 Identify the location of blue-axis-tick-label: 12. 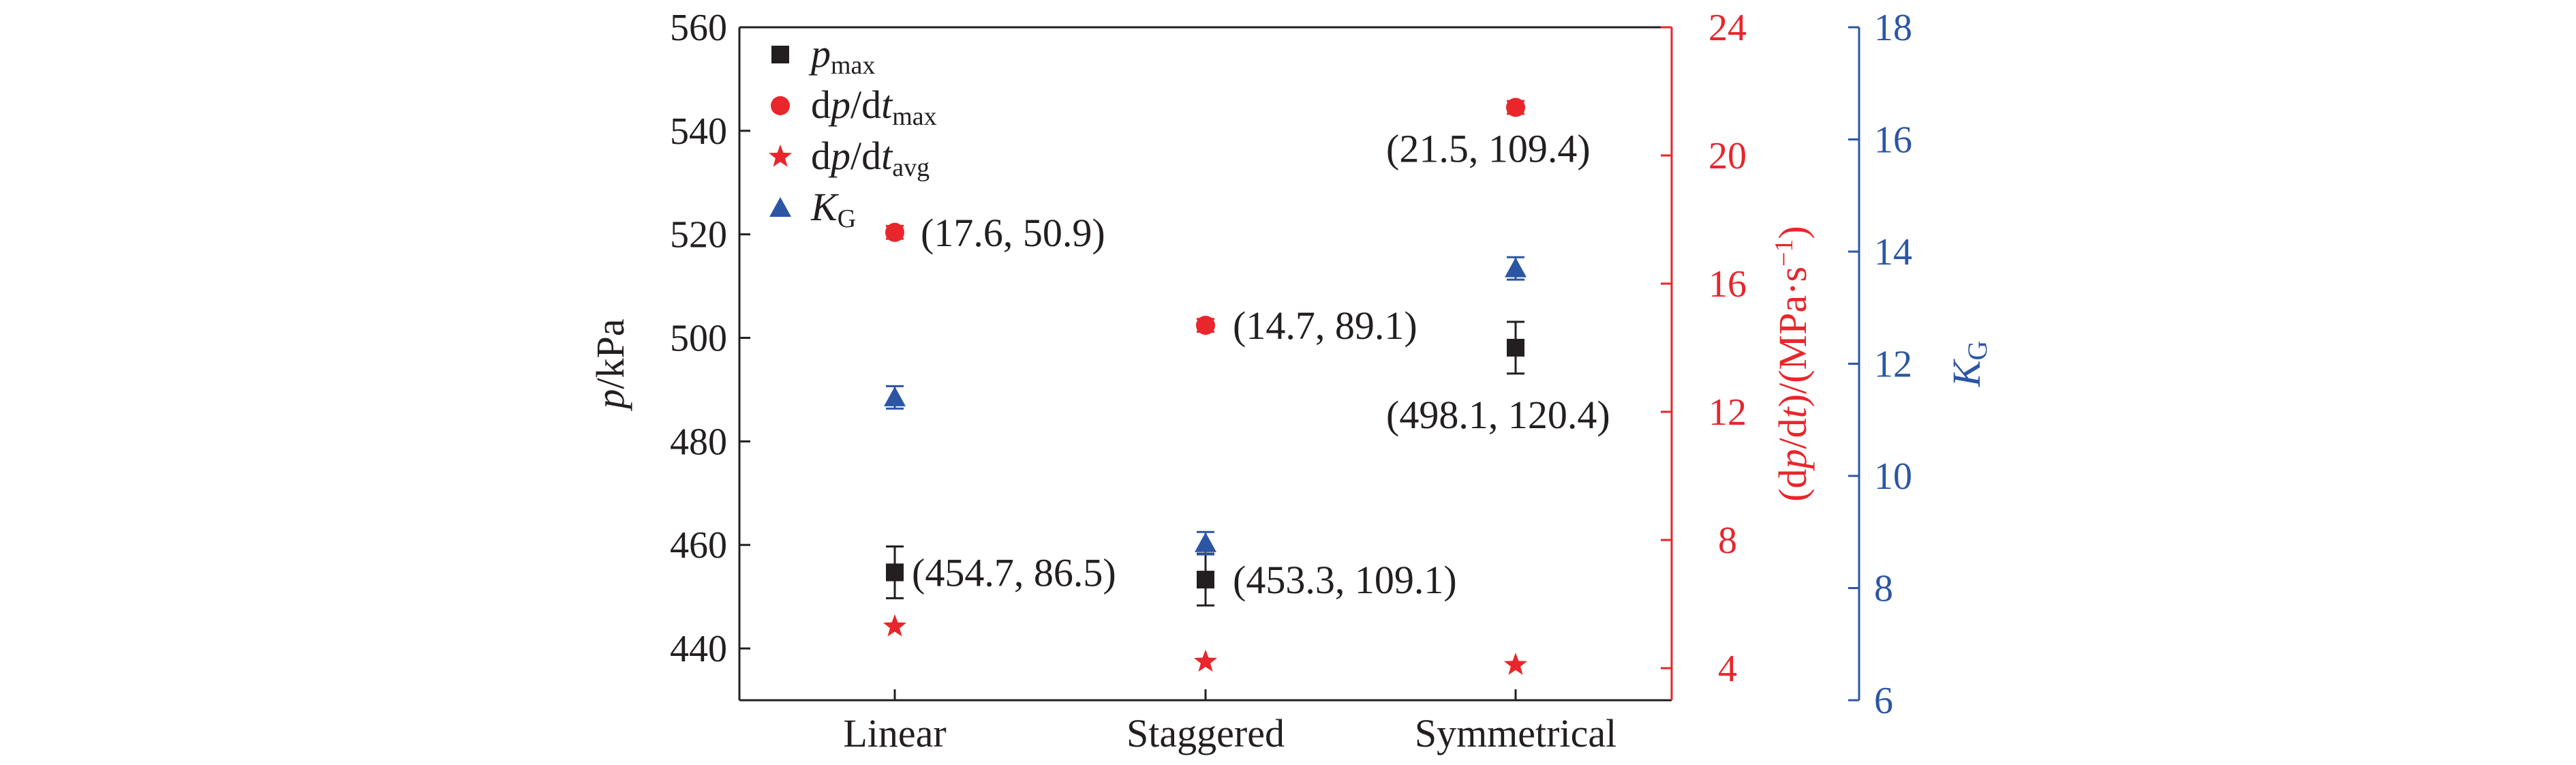
(1893, 365).